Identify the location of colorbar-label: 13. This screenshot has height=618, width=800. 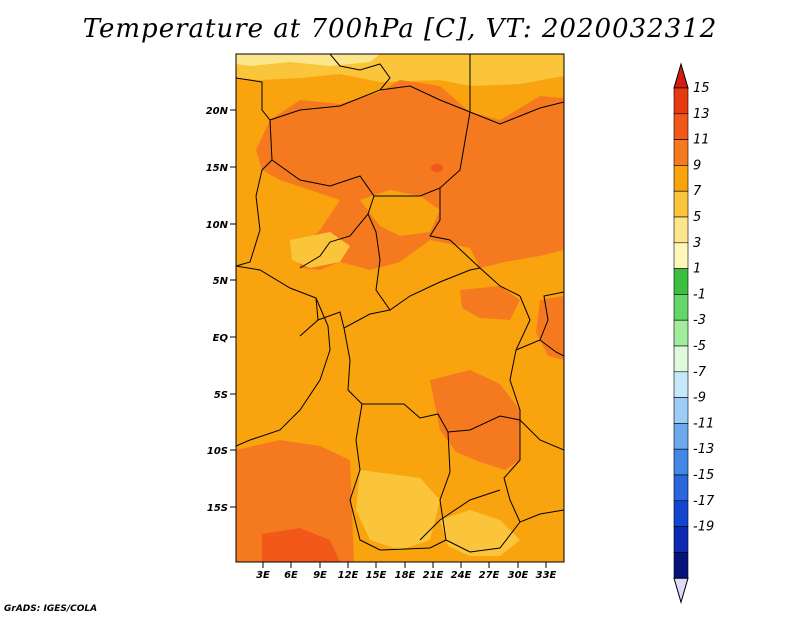
(701, 114).